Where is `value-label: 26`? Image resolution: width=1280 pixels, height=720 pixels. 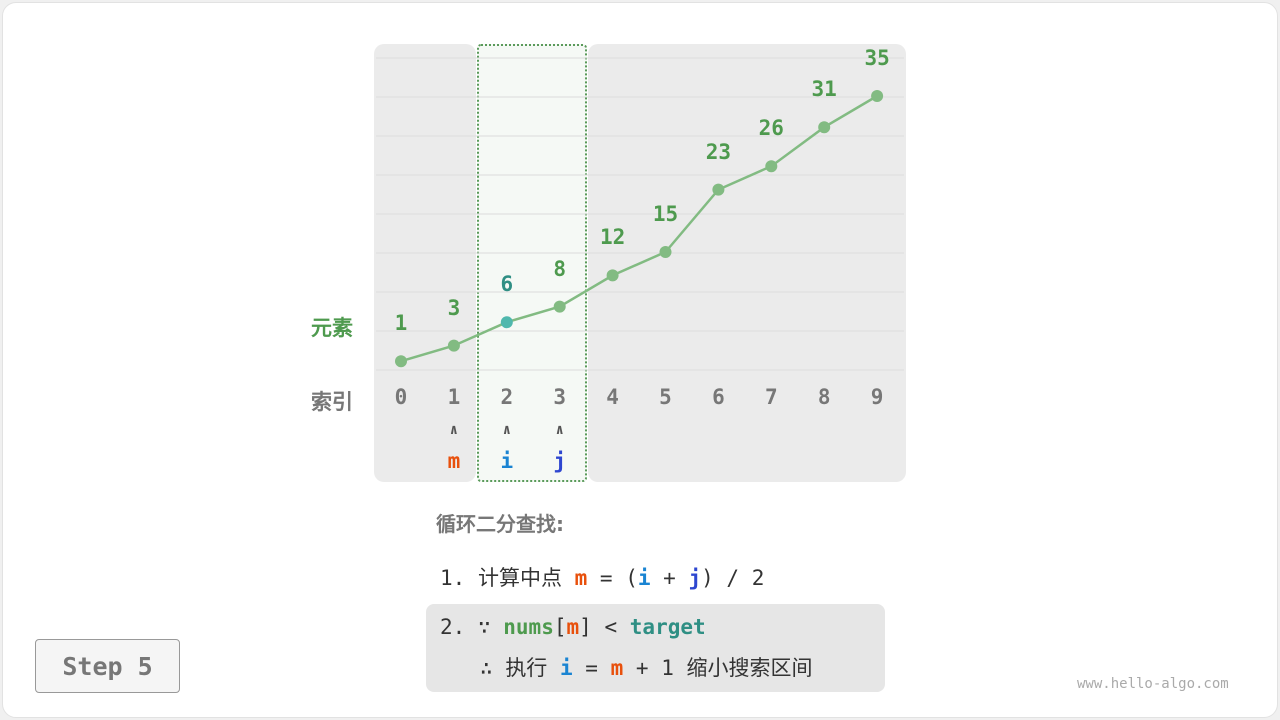
value-label: 26 is located at coordinates (771, 128).